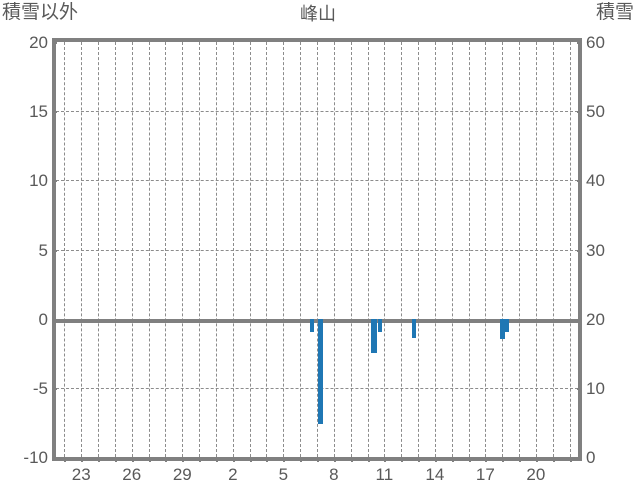  Describe the element at coordinates (485, 474) in the screenshot. I see `x-axis-label: 17` at that location.